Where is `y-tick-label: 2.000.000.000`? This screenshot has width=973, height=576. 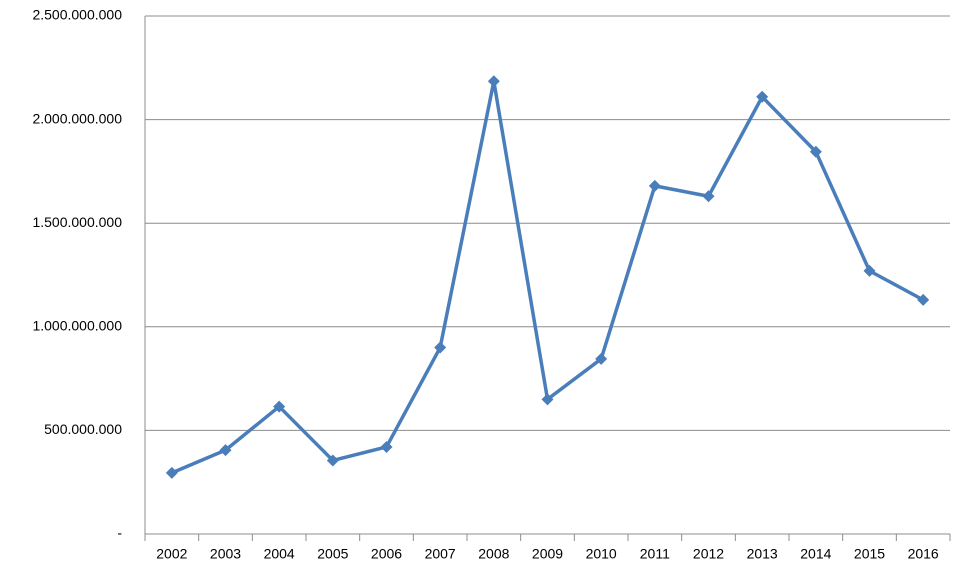 y-tick-label: 2.000.000.000 is located at coordinates (77, 118).